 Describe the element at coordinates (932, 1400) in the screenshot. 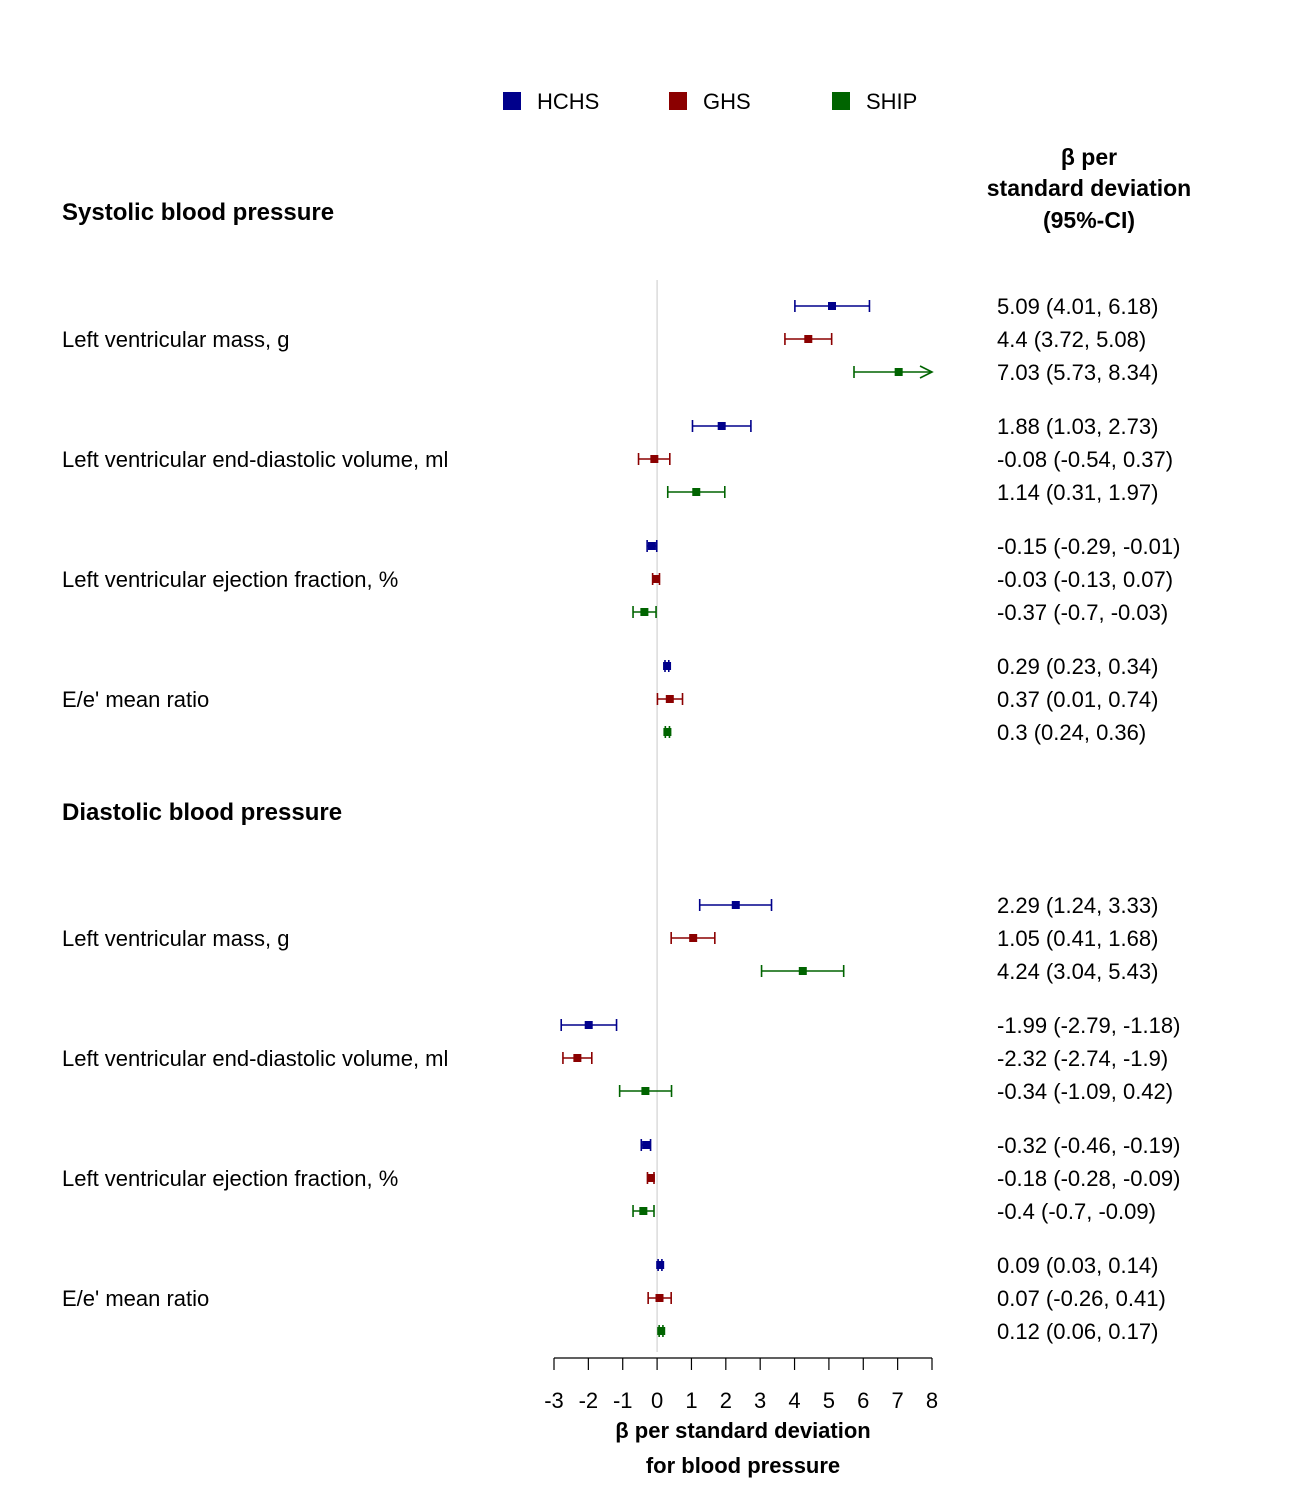

I see `x-tick-label: 8` at that location.